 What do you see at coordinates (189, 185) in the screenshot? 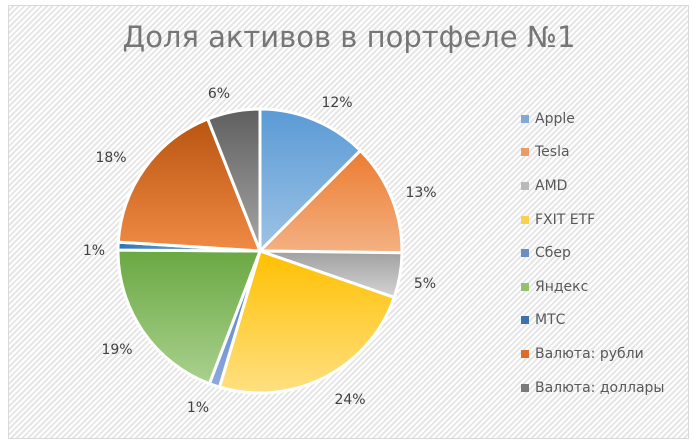
I see `pie-slice-rub` at bounding box center [189, 185].